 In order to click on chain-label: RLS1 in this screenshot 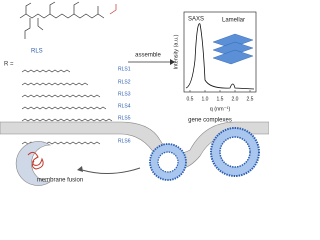, I will do `click(124, 69)`.